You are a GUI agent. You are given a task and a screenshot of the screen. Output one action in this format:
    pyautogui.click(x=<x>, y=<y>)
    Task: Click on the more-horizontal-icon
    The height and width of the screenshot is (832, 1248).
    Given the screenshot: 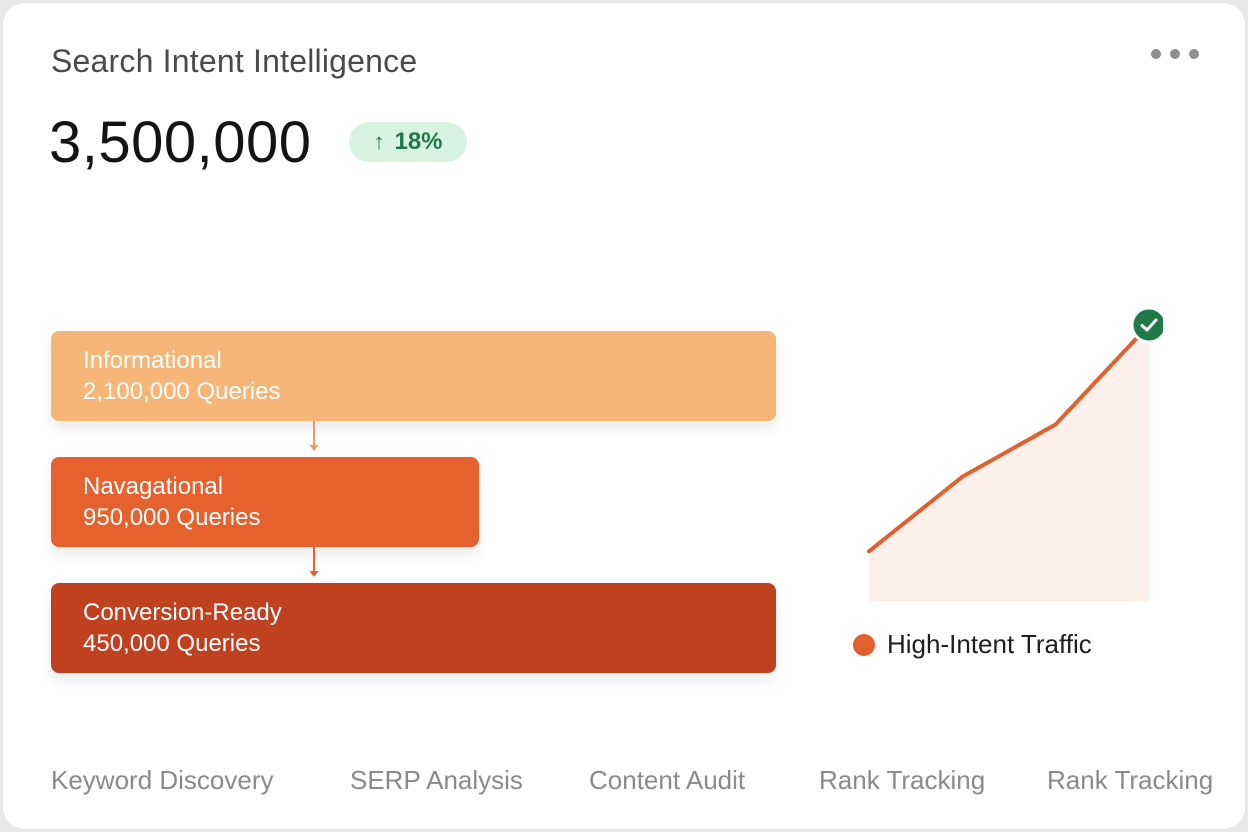 What is the action you would take?
    pyautogui.click(x=1175, y=54)
    